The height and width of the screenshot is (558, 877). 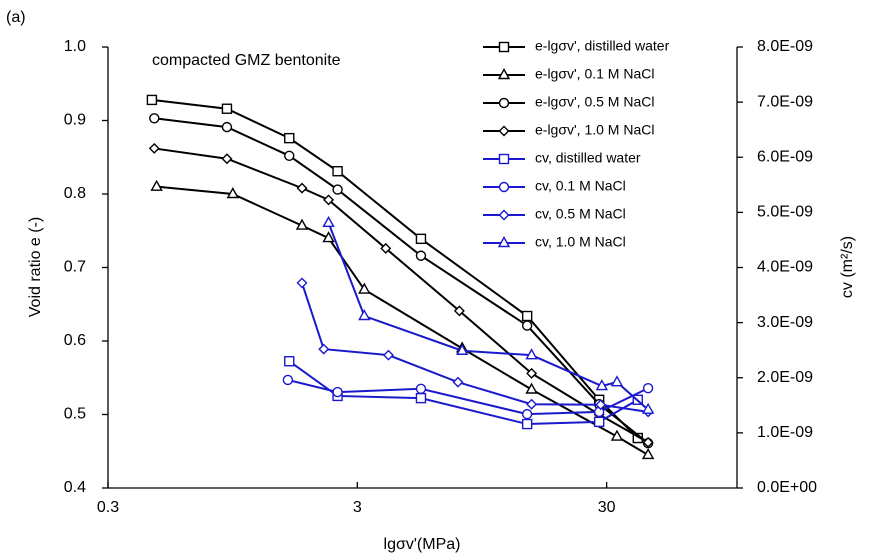 I want to click on legend-label: cv, 0.5 M NaCl, so click(x=580, y=214).